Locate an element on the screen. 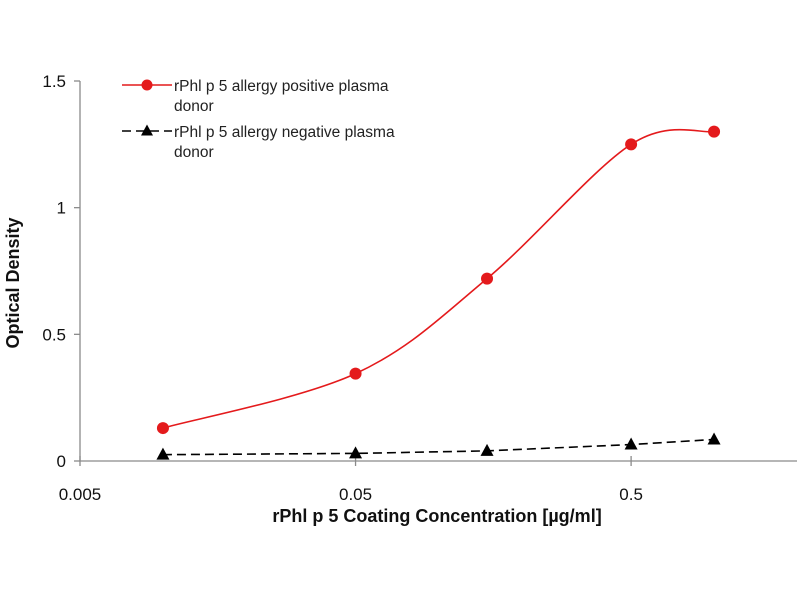 The height and width of the screenshot is (600, 800). series-negative is located at coordinates (438, 446).